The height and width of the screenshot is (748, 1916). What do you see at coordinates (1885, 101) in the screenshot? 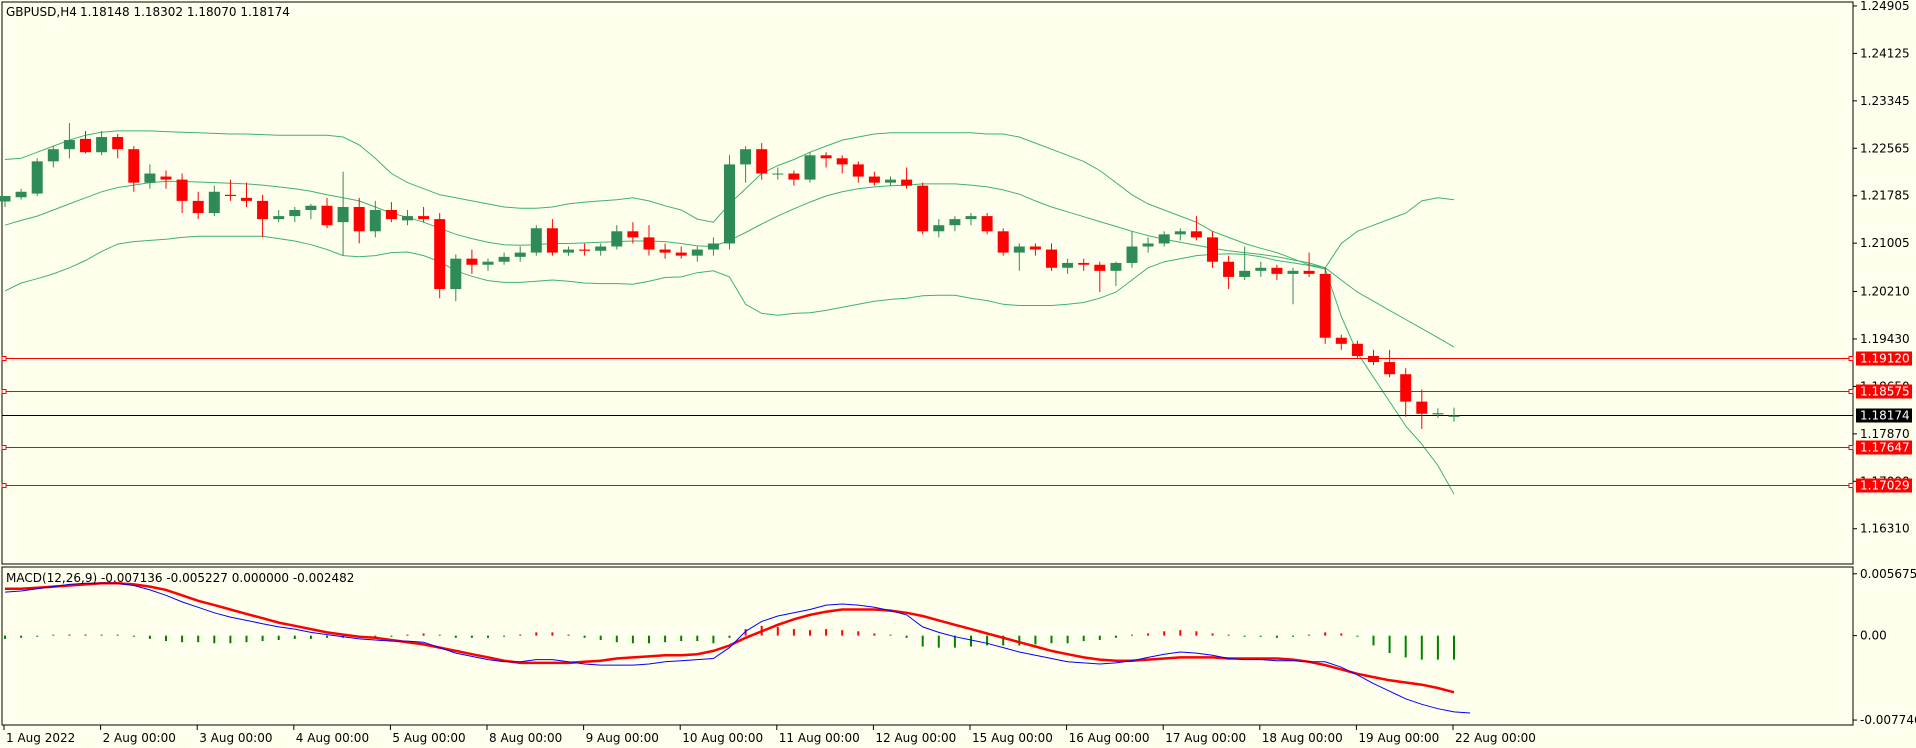
I see `price-tick-label: 1.23345` at bounding box center [1885, 101].